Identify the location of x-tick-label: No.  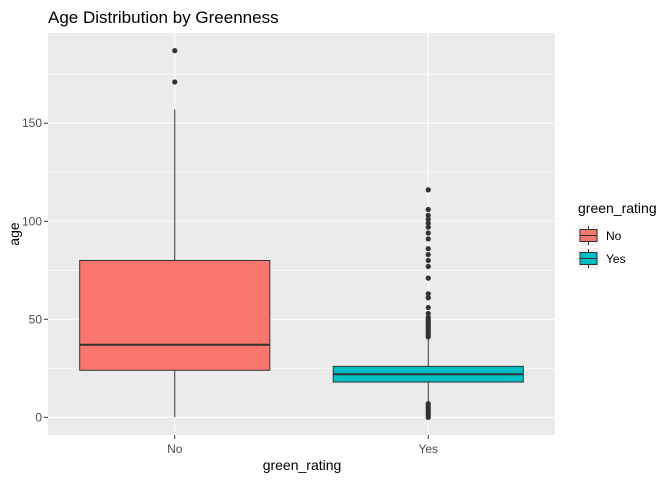
(175, 449).